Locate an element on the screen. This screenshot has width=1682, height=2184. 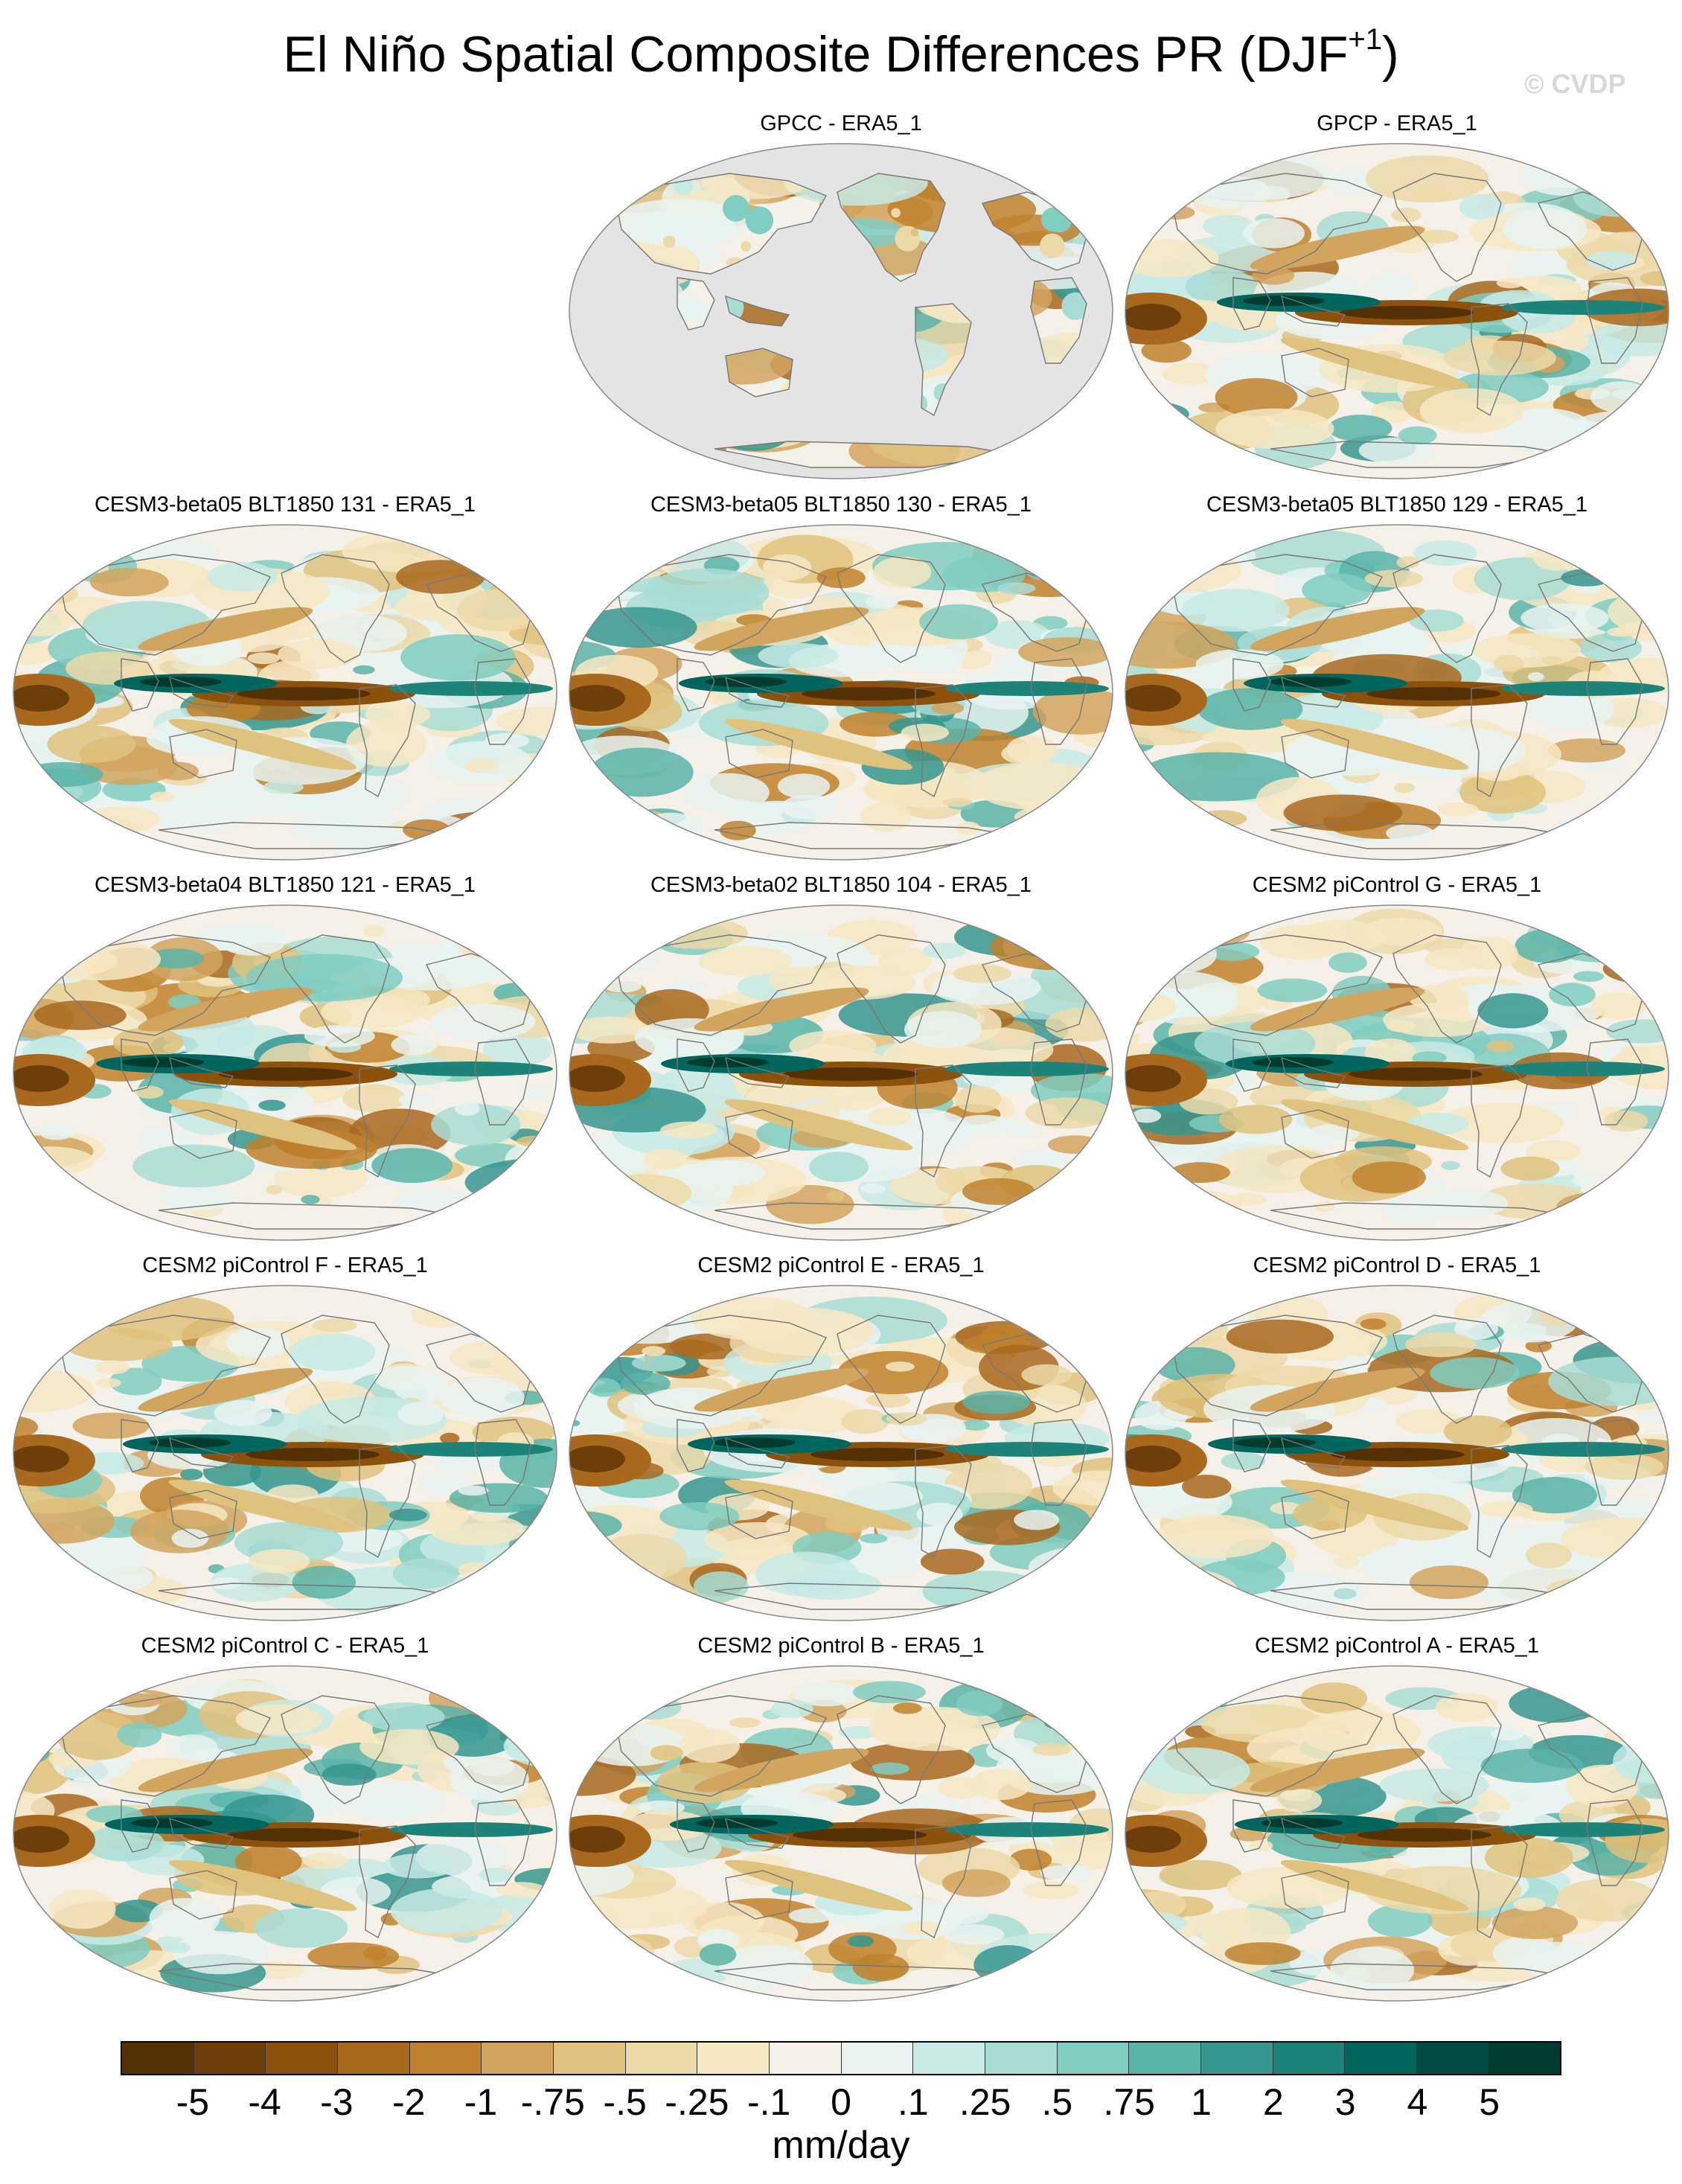
colorbar-tick-label: .5 is located at coordinates (1057, 2102).